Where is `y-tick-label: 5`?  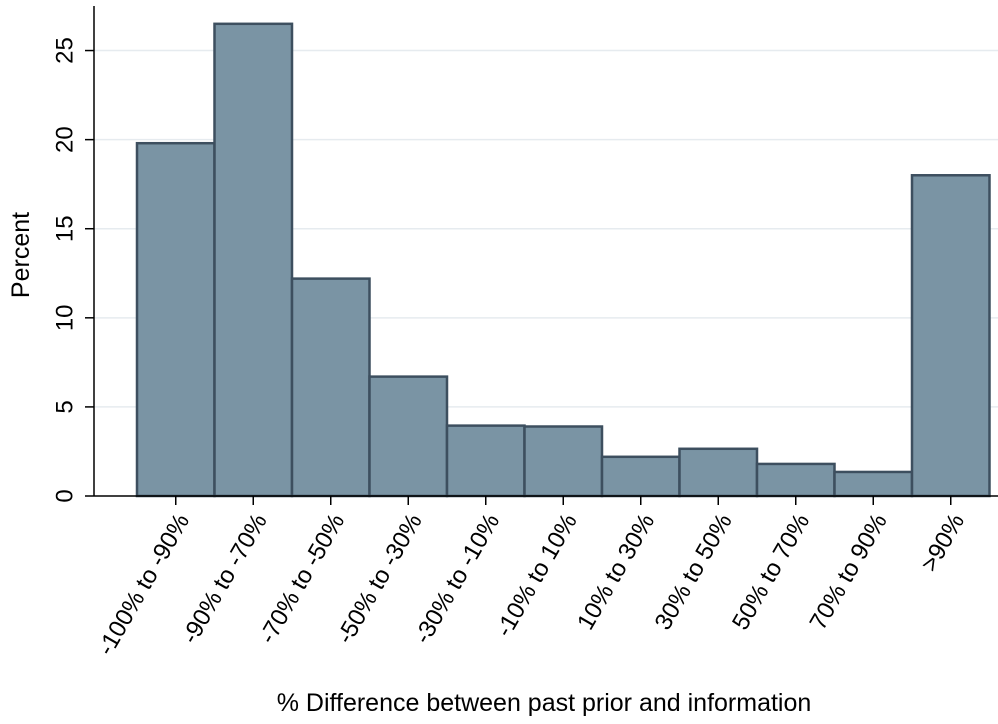 y-tick-label: 5 is located at coordinates (65, 406).